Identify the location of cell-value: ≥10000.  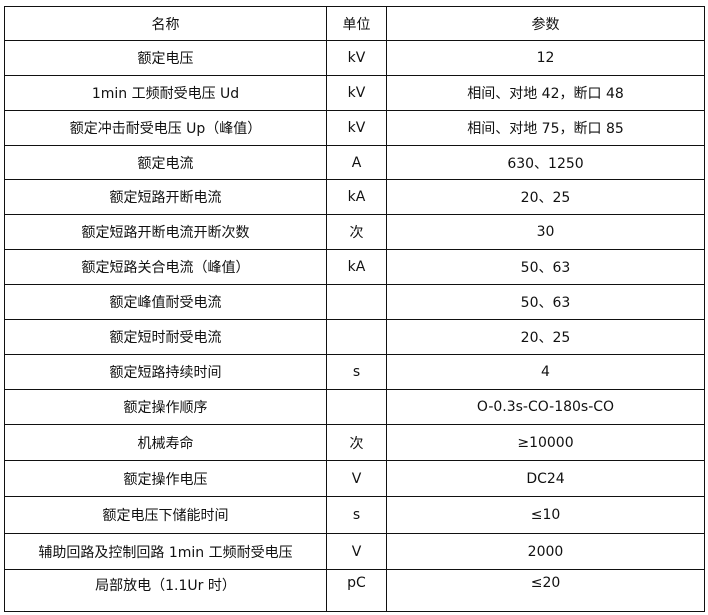
(545, 442).